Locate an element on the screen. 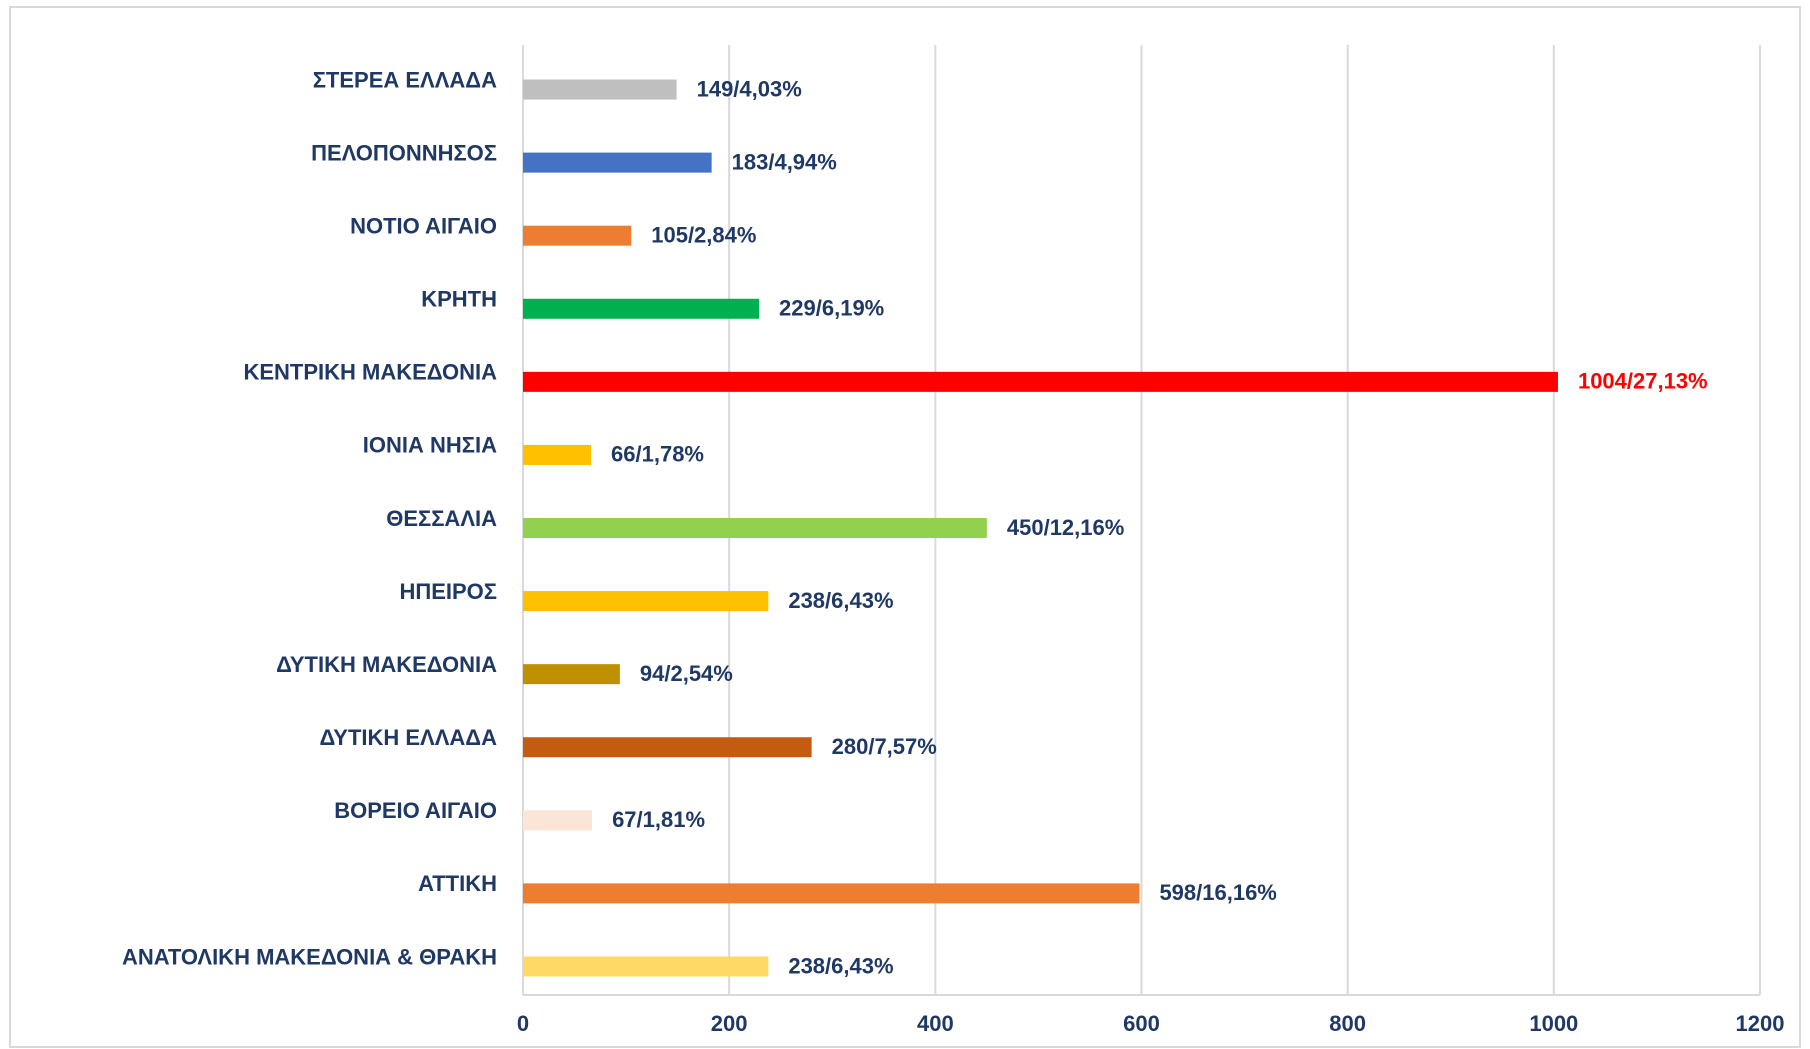  value-label: 280/7,57% is located at coordinates (884, 746).